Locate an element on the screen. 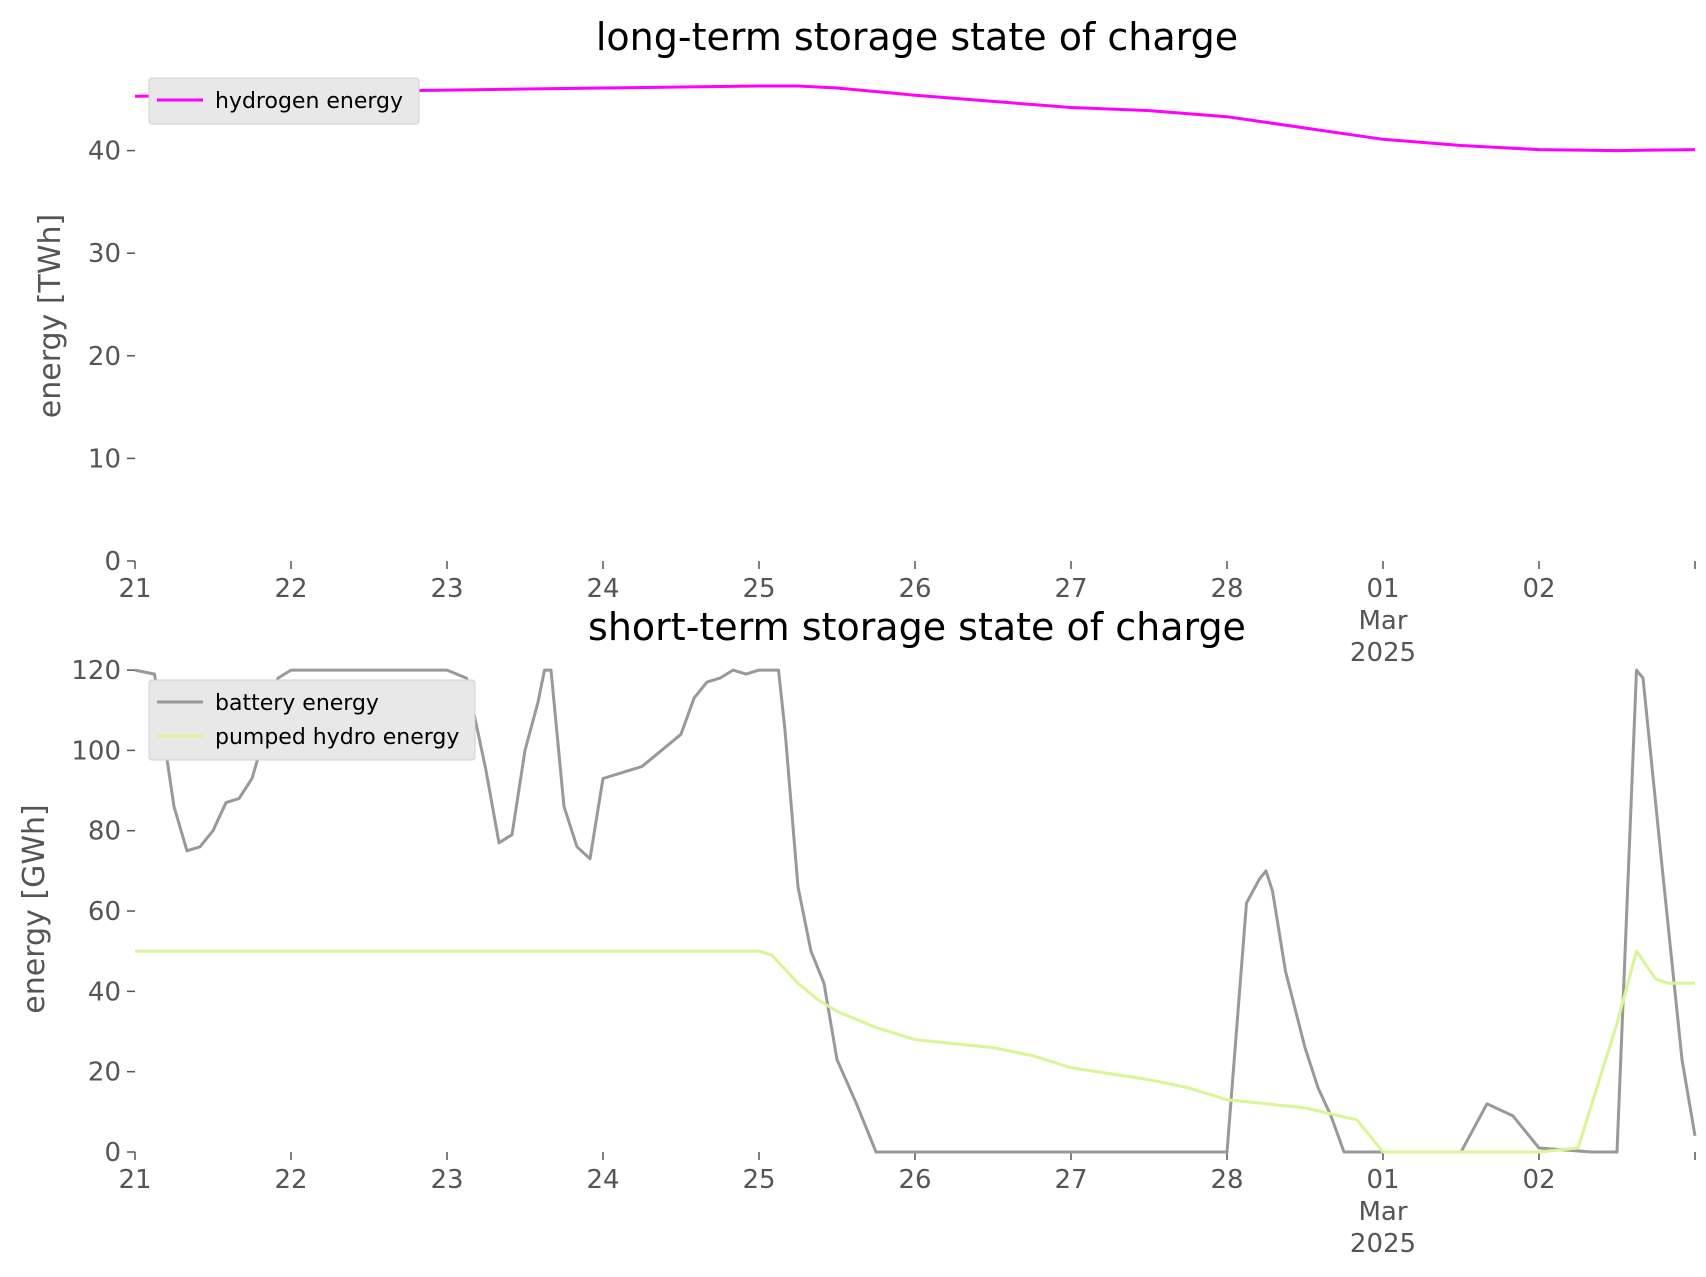  y-ticks: 0 20 40 60 80 100 120 is located at coordinates (103, 912).